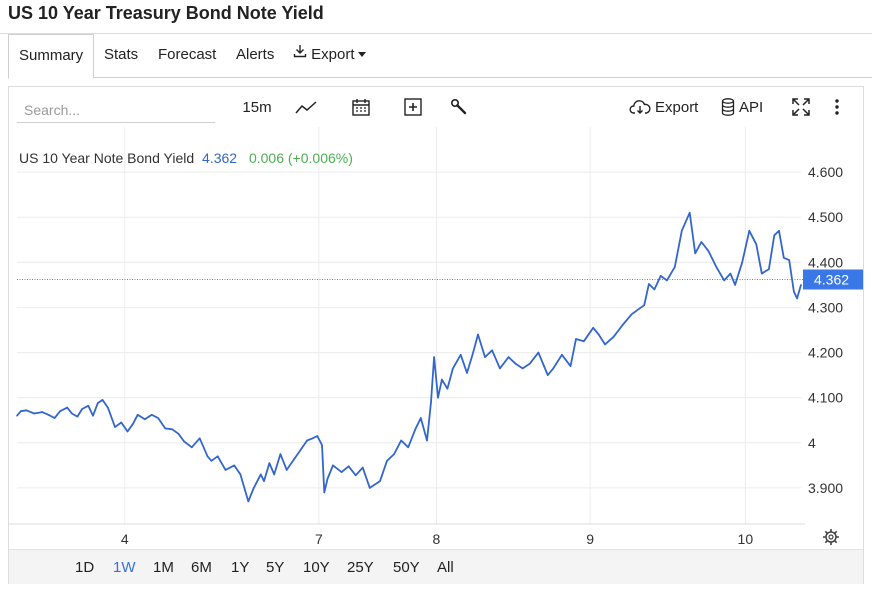 Image resolution: width=872 pixels, height=592 pixels. What do you see at coordinates (751, 107) in the screenshot?
I see `api-label: API` at bounding box center [751, 107].